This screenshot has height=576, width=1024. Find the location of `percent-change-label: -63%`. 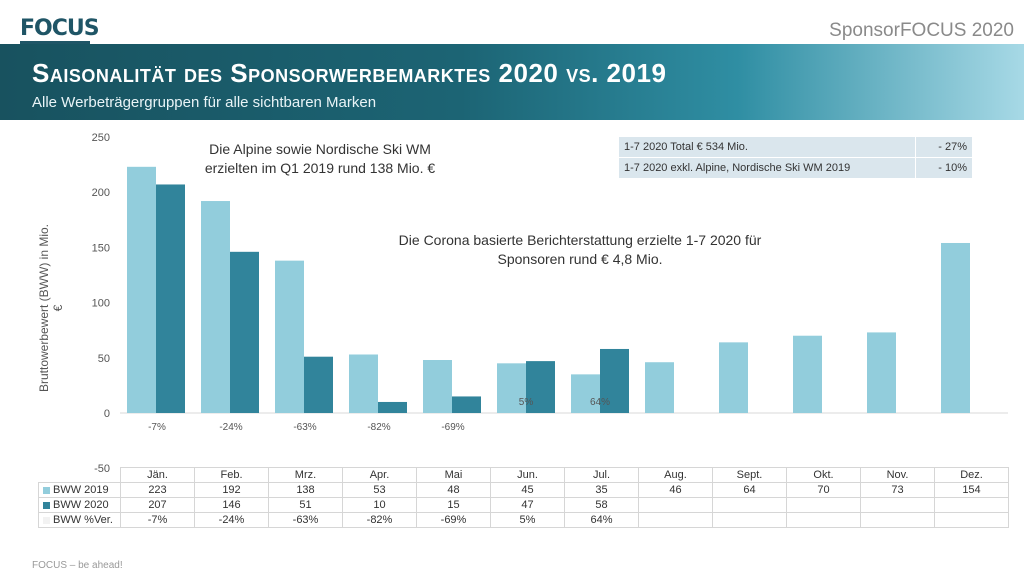

percent-change-label: -63% is located at coordinates (304, 427).